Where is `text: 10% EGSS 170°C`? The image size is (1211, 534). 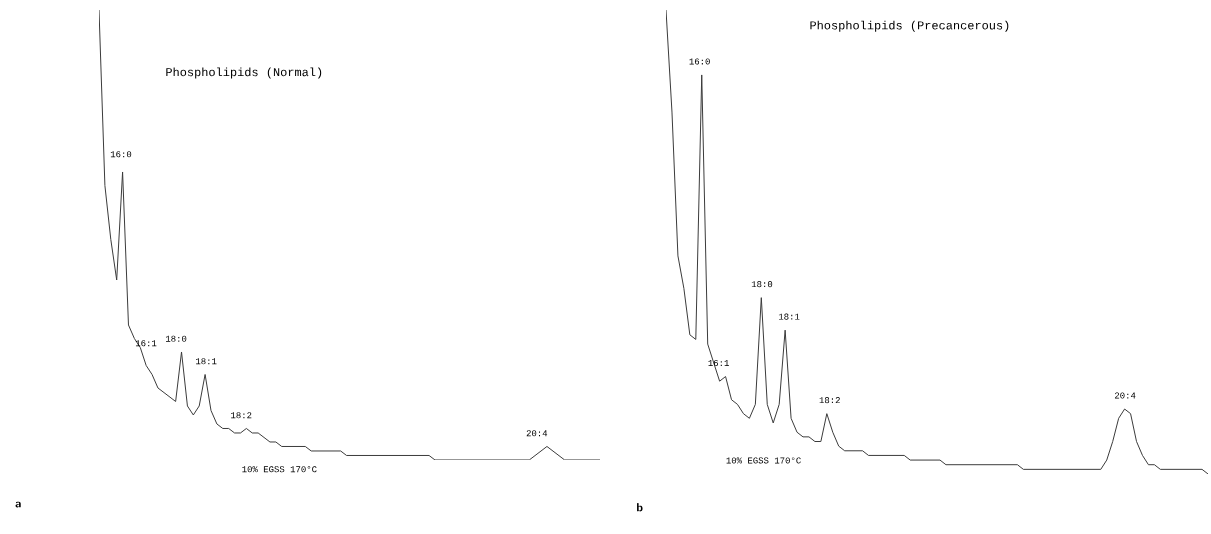 text: 10% EGSS 170°C is located at coordinates (279, 469).